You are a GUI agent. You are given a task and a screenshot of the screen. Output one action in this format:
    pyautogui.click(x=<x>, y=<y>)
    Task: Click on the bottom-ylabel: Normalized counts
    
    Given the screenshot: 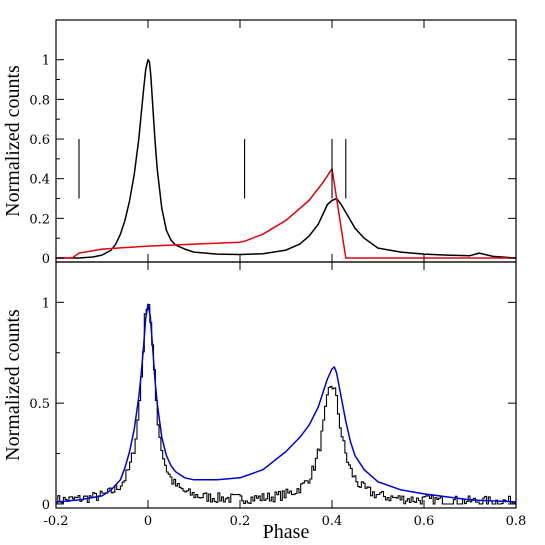 What is the action you would take?
    pyautogui.click(x=13, y=385)
    